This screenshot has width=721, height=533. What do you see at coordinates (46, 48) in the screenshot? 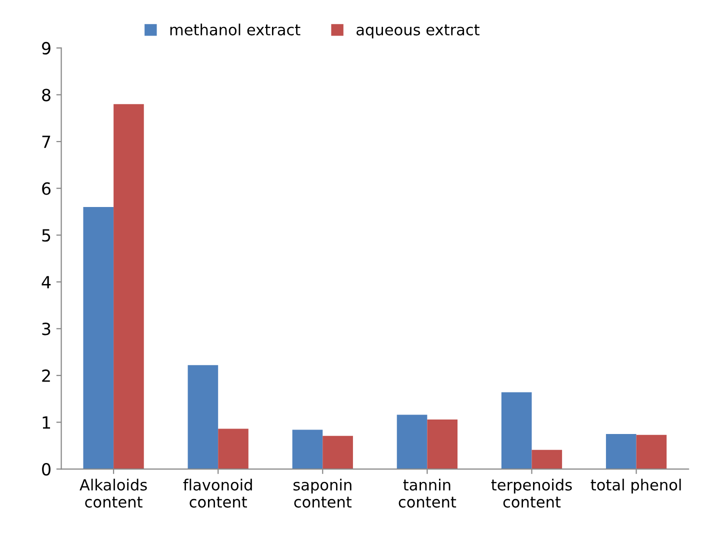
I see `y-tick-label: 9` at bounding box center [46, 48].